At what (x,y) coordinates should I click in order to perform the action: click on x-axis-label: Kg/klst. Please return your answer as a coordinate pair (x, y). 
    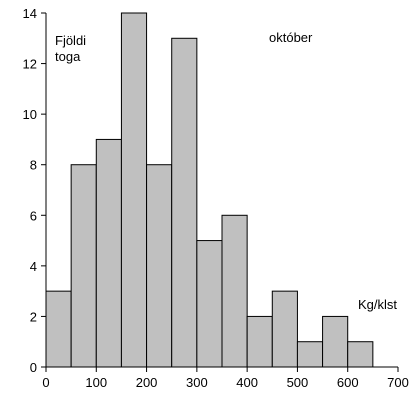
    Looking at the image, I should click on (377, 304).